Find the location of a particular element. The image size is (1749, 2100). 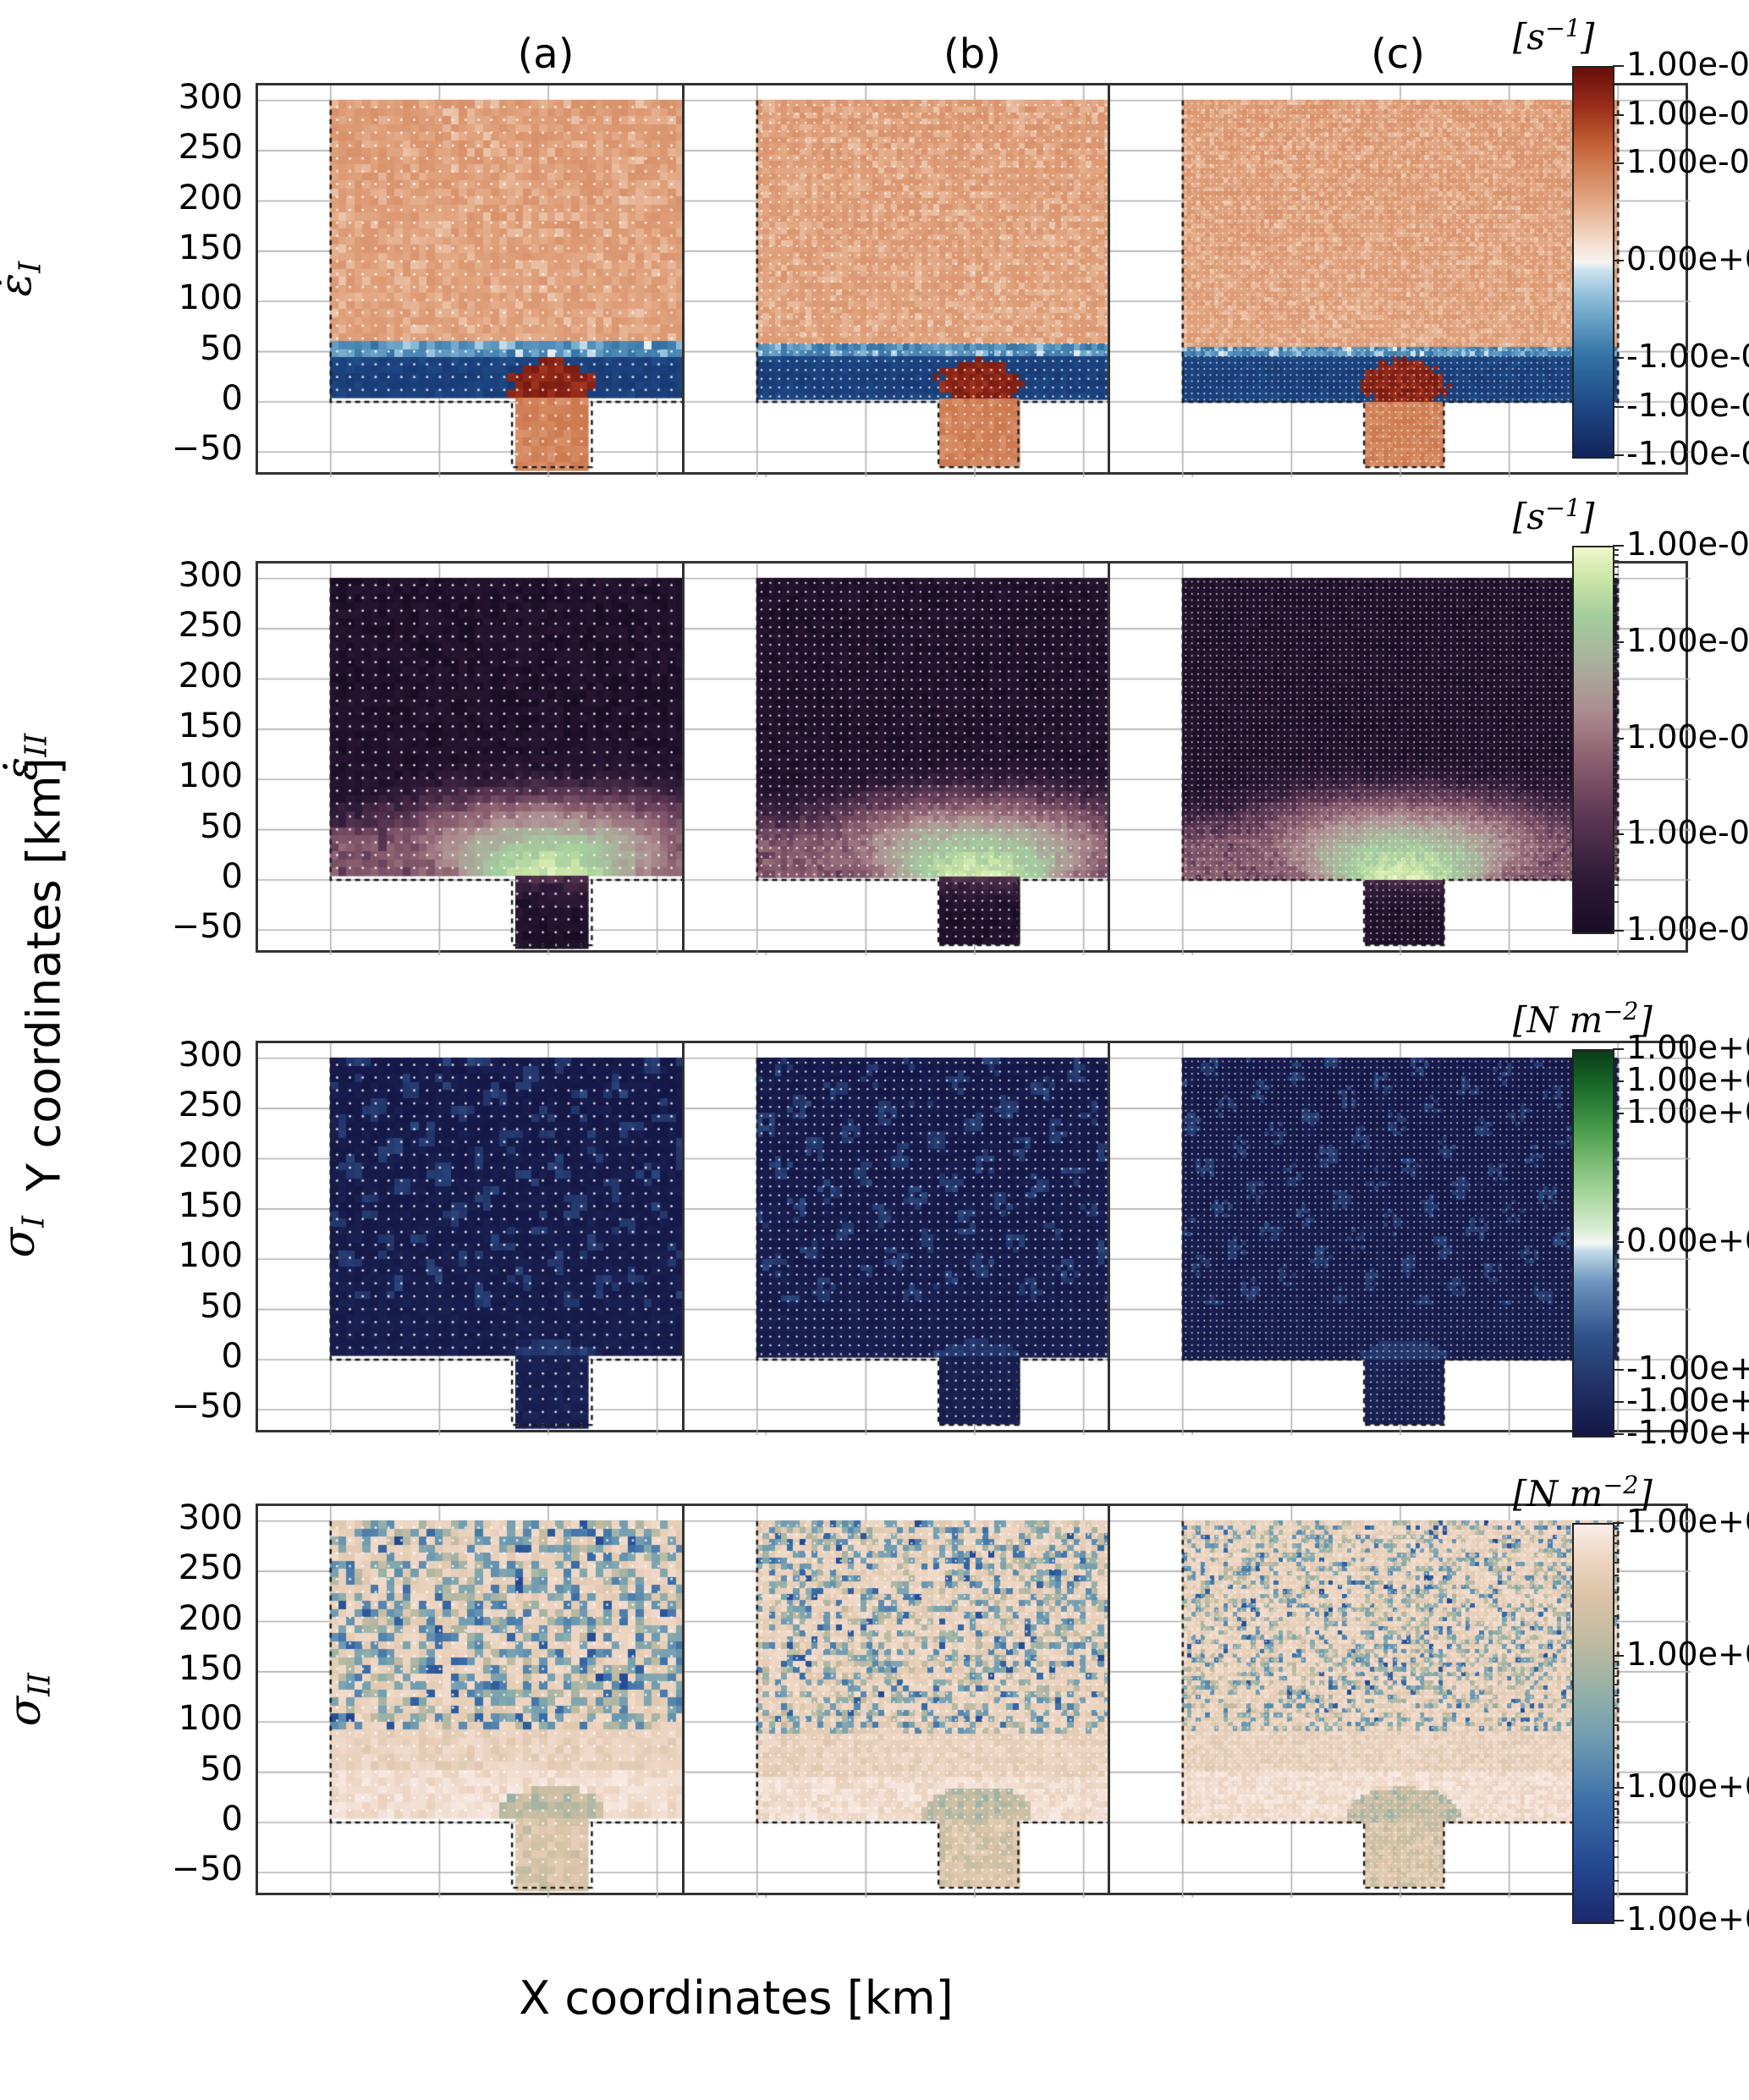

colorbar-tick-label: 1.00e+02 is located at coordinates (1688, 1111).